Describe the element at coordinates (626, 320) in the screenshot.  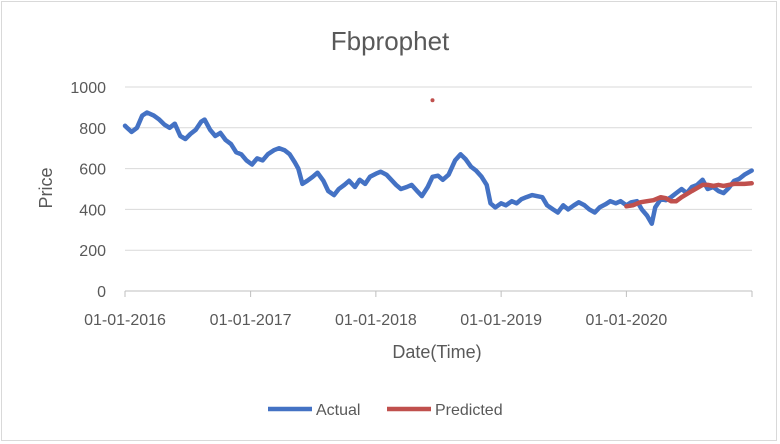
I see `x-tick-label: 01-01-2020` at that location.